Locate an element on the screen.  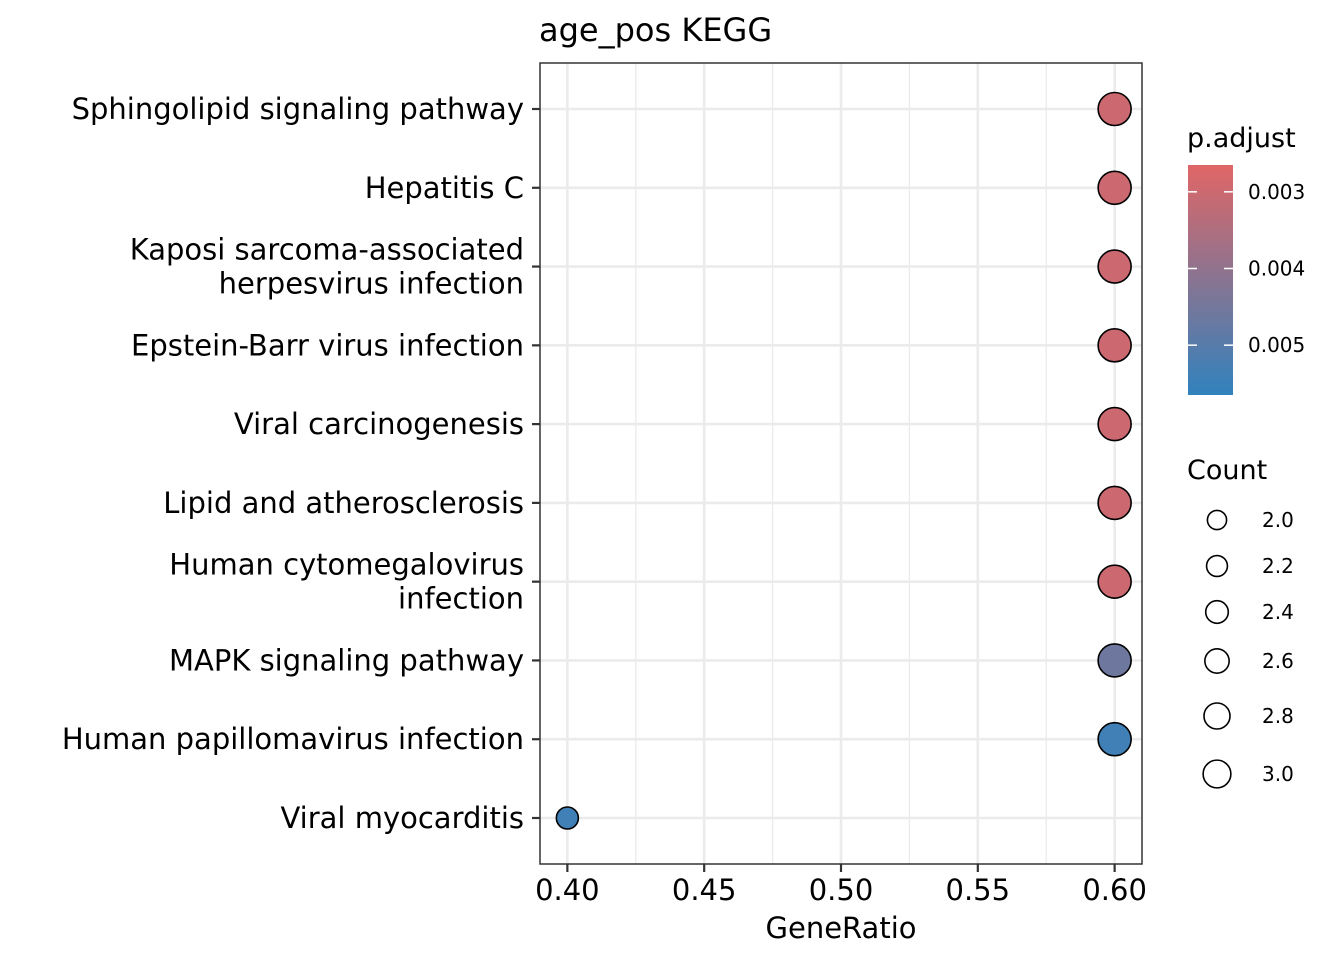
x-tick-label: 0.50 is located at coordinates (841, 890).